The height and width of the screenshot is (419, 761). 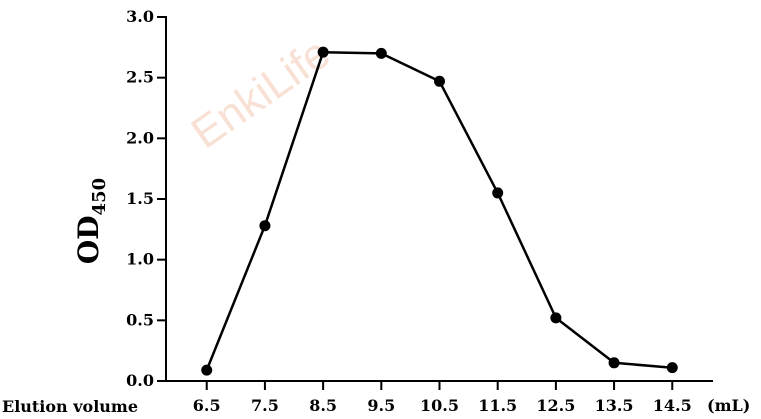 I want to click on y-axis-title: OD450, so click(x=91, y=221).